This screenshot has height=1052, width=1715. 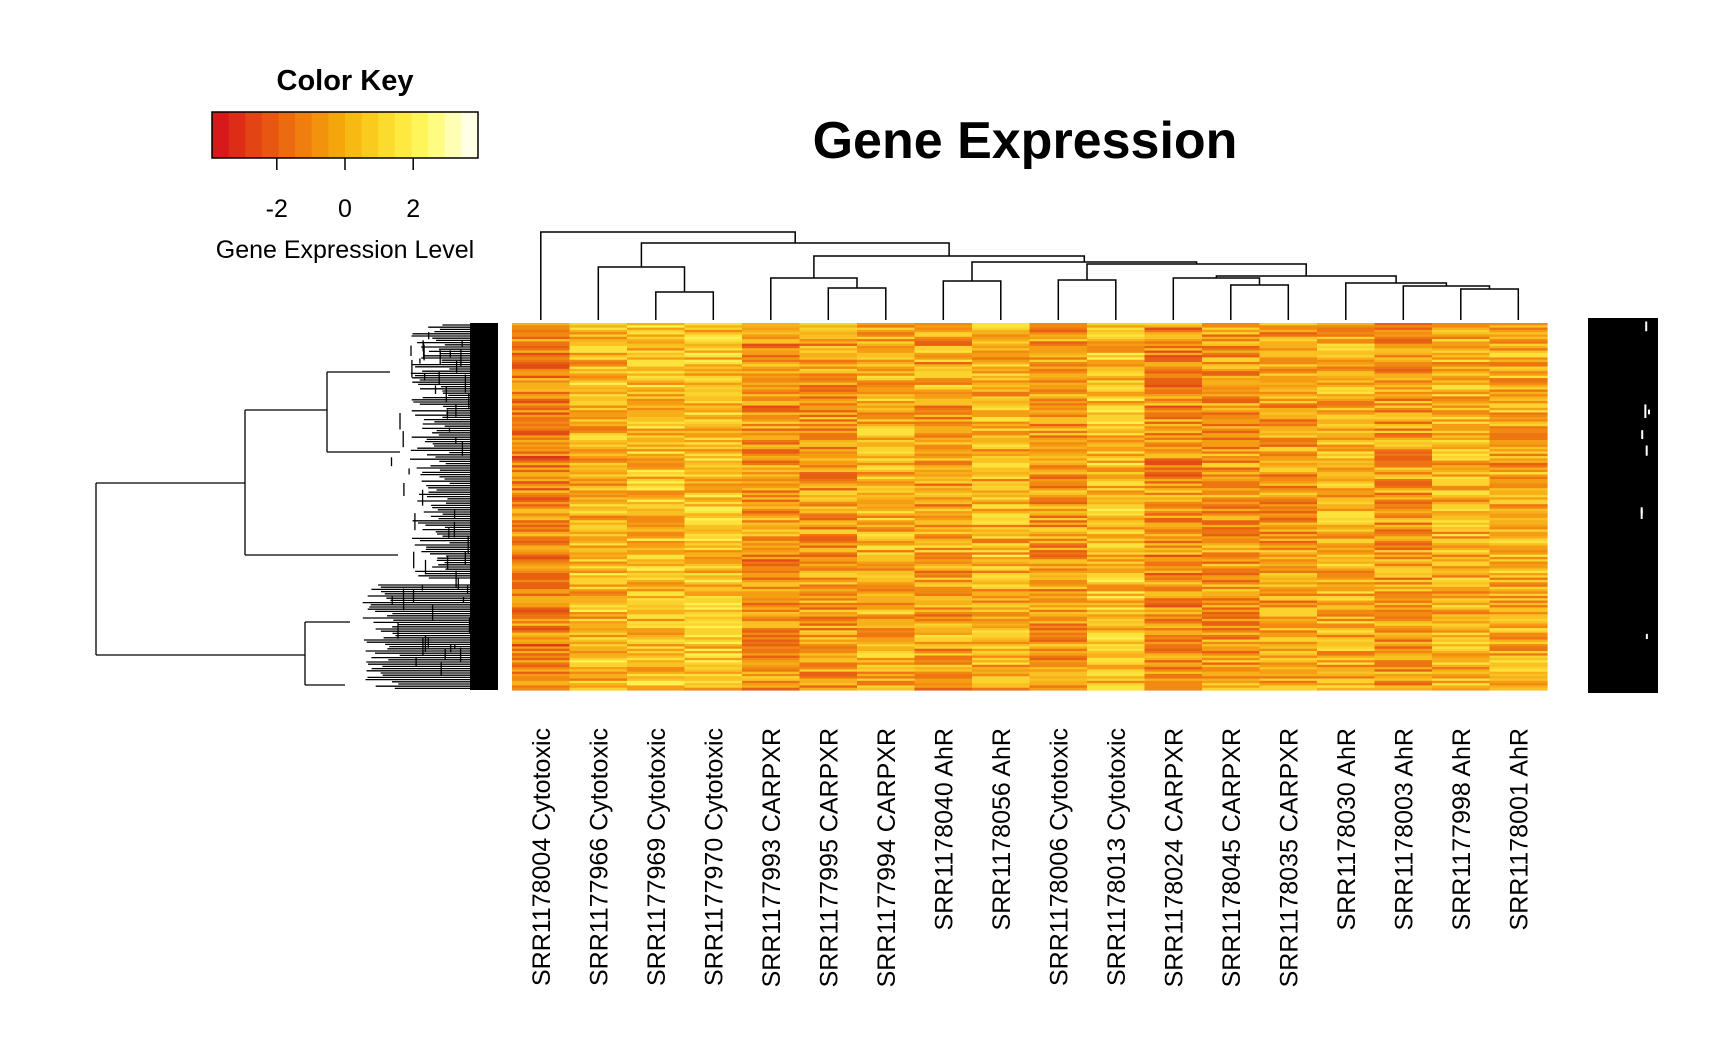 What do you see at coordinates (949, 266) in the screenshot?
I see `column-dendrogram-link` at bounding box center [949, 266].